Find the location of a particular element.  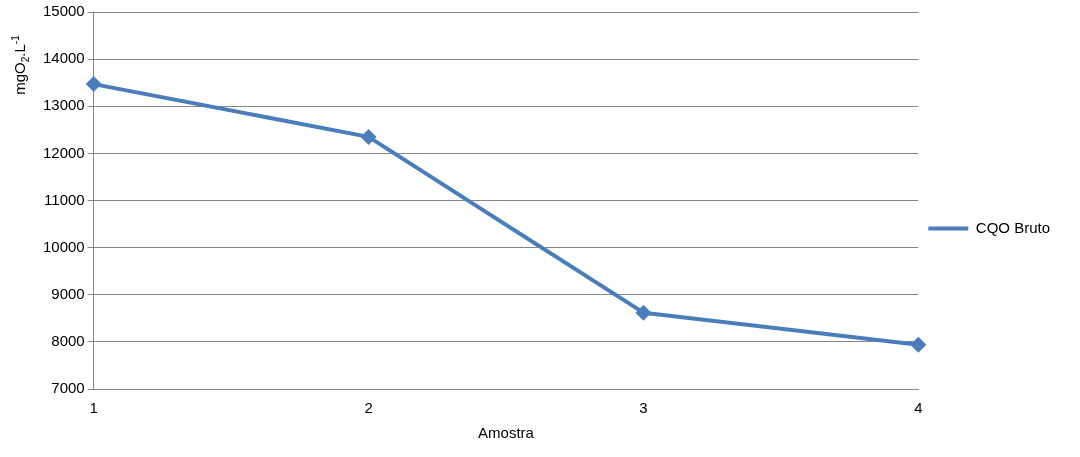

x-tick-label: 2 is located at coordinates (368, 408).